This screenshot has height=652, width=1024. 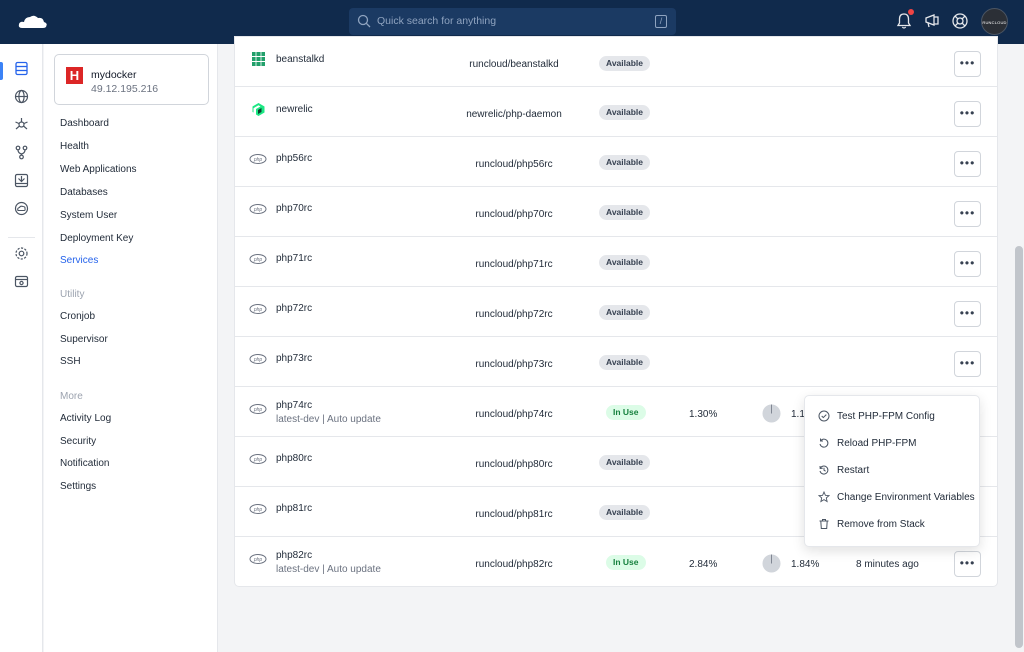 I want to click on quick-search: Quick search for anything /, so click(x=512, y=21).